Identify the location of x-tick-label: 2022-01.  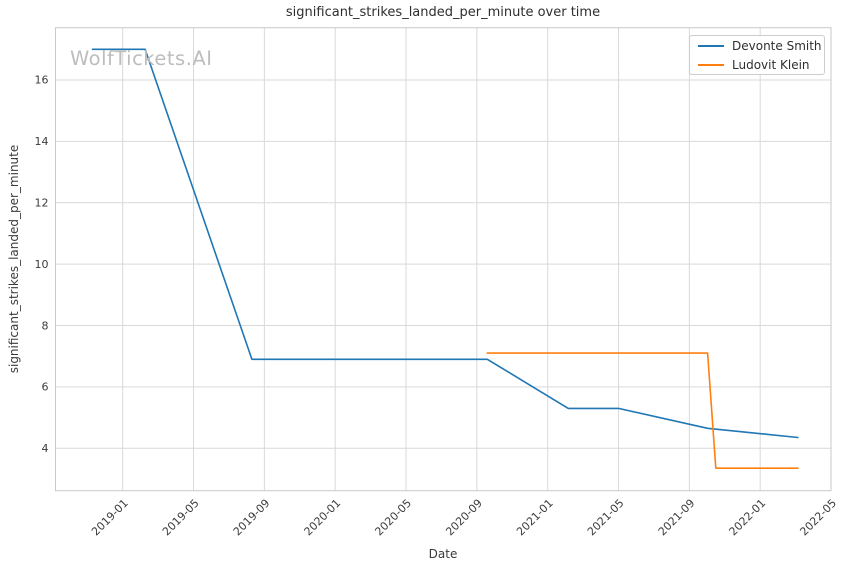
(748, 518).